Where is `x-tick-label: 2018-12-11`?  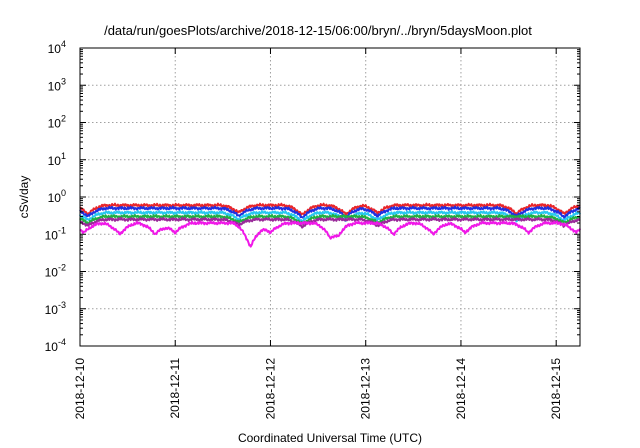 x-tick-label: 2018-12-11 is located at coordinates (175, 388).